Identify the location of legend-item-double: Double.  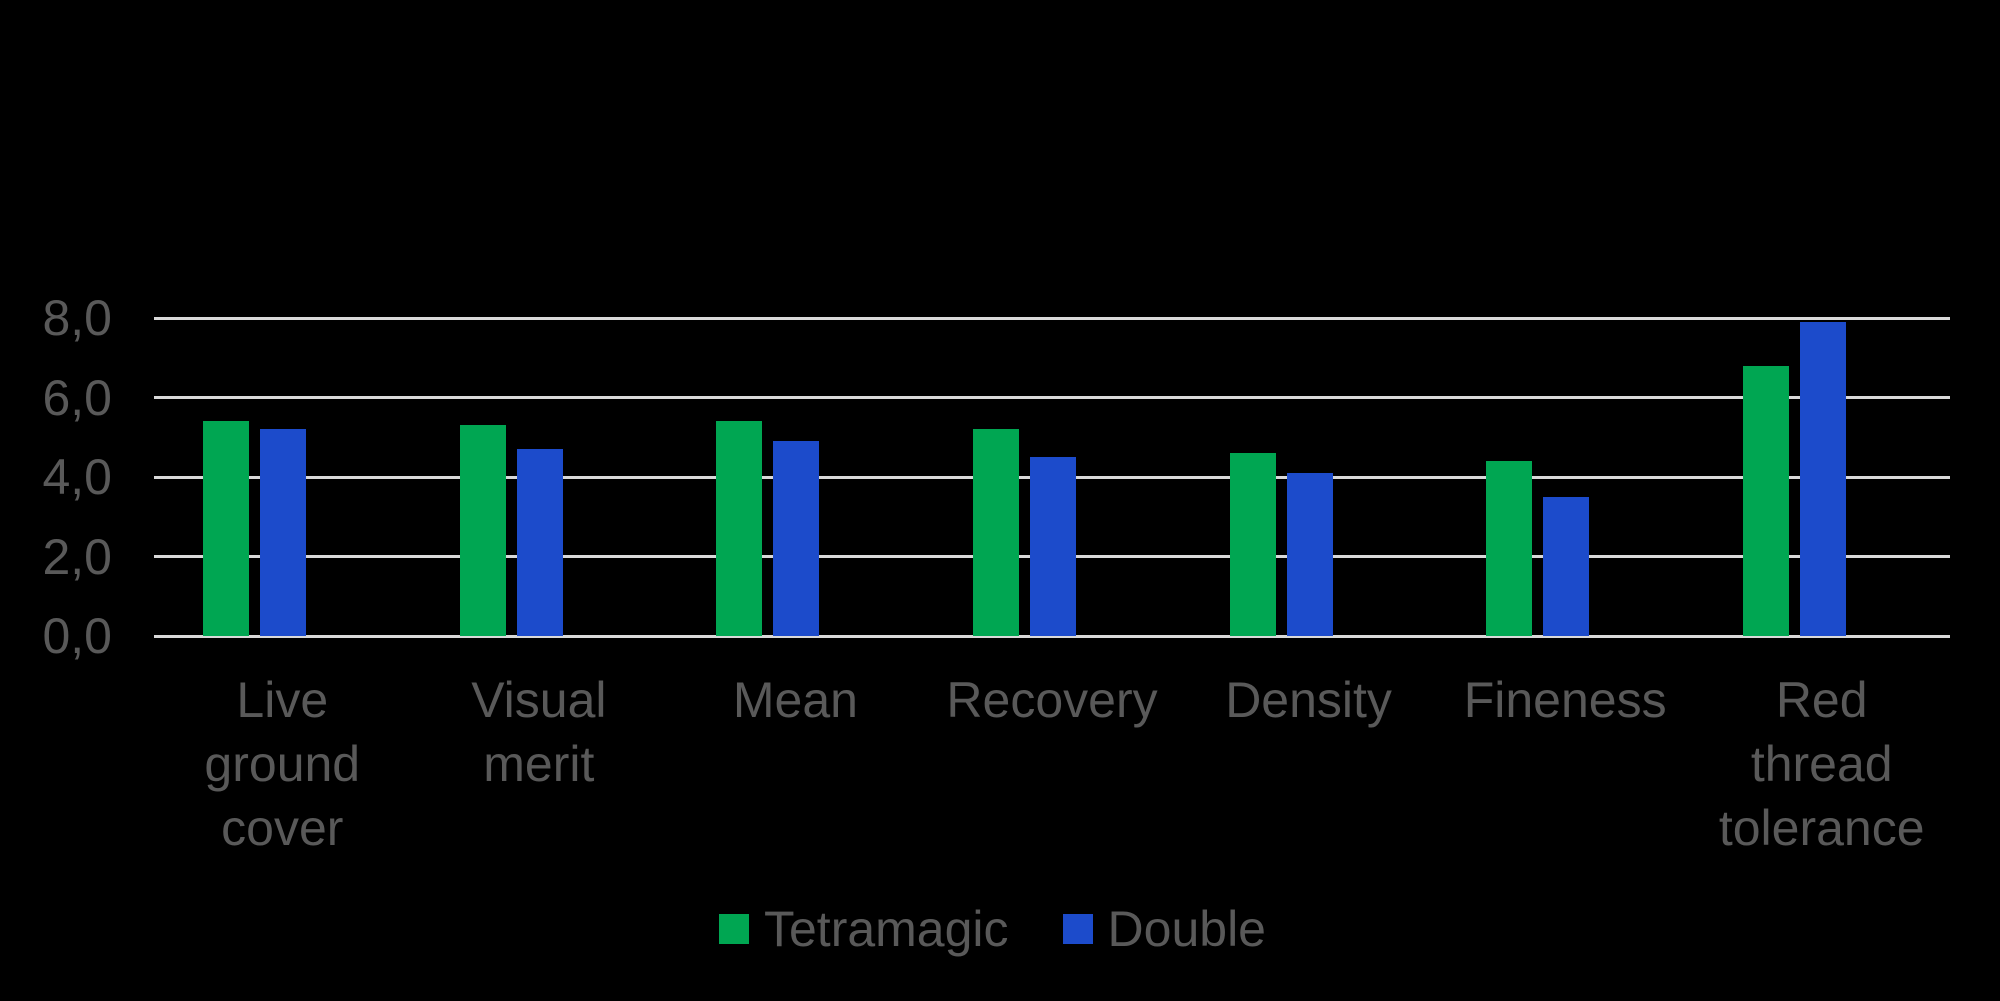
(1164, 929).